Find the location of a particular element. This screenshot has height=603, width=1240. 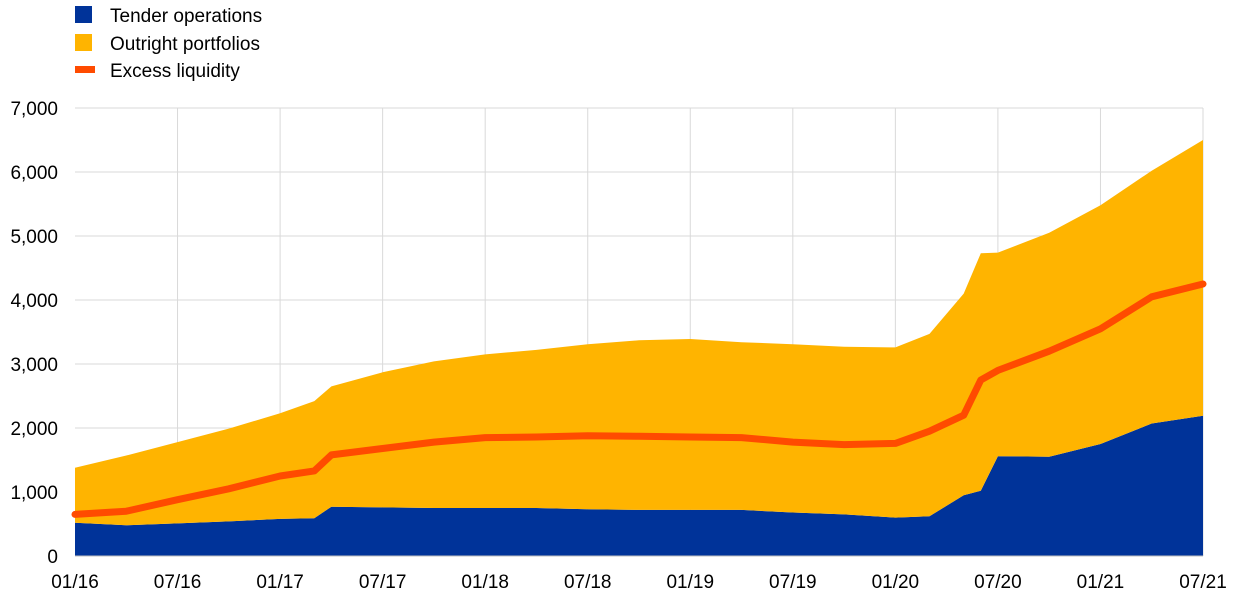

x-tick-label: 07/20 is located at coordinates (998, 582).